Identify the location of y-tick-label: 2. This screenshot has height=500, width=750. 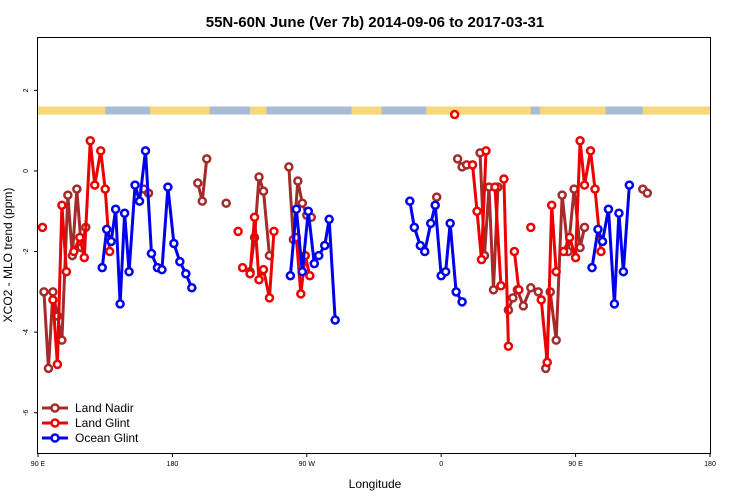
(26, 90).